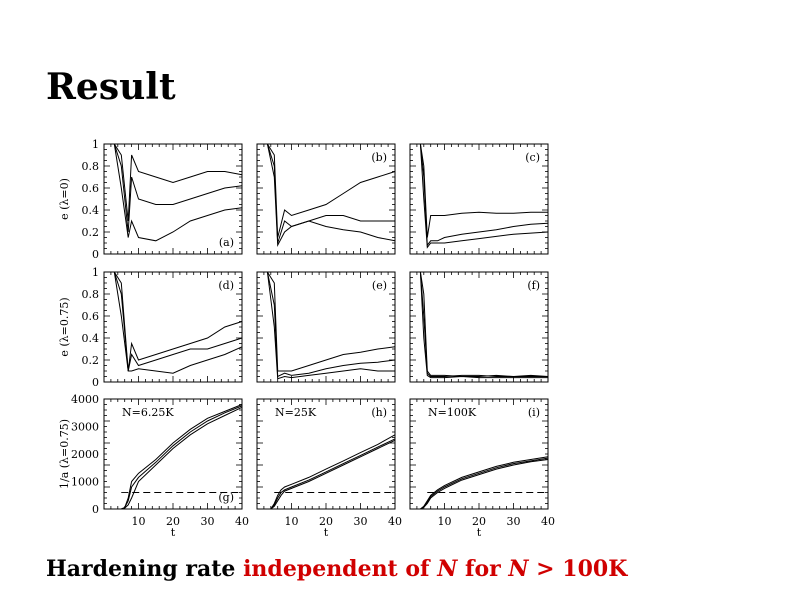 Image resolution: width=800 pixels, height=600 pixels. Describe the element at coordinates (85, 427) in the screenshot. I see `y-tick-label: 3000` at that location.